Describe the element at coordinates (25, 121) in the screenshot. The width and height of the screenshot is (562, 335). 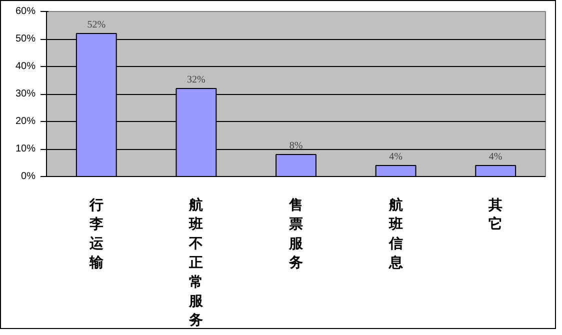
I see `y-tick-label: 20%` at that location.